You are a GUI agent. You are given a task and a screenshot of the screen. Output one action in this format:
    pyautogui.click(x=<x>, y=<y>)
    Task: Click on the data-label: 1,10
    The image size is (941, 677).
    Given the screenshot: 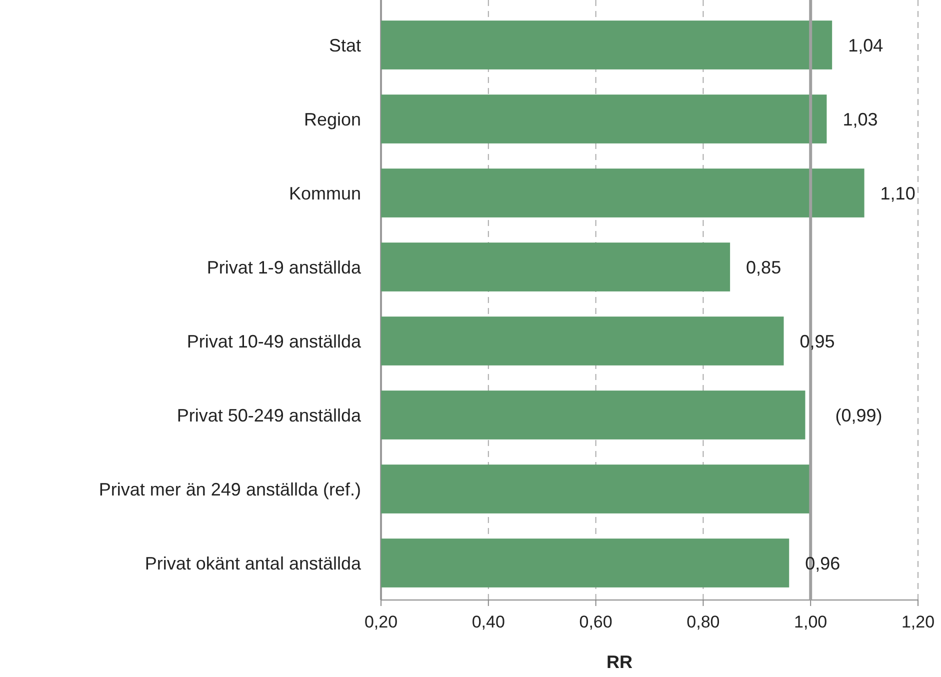 What is the action you would take?
    pyautogui.click(x=898, y=193)
    